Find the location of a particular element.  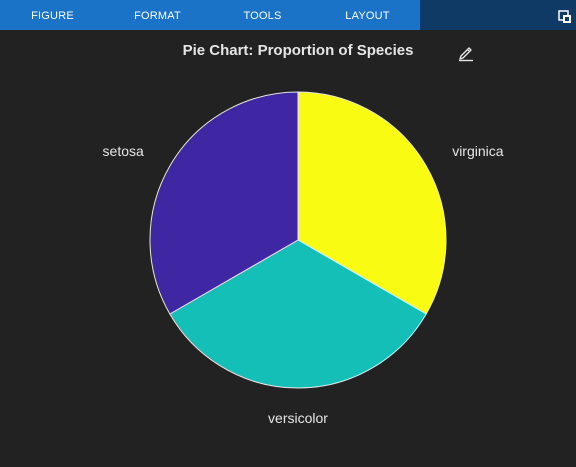

tab-format: FORMAT is located at coordinates (157, 16).